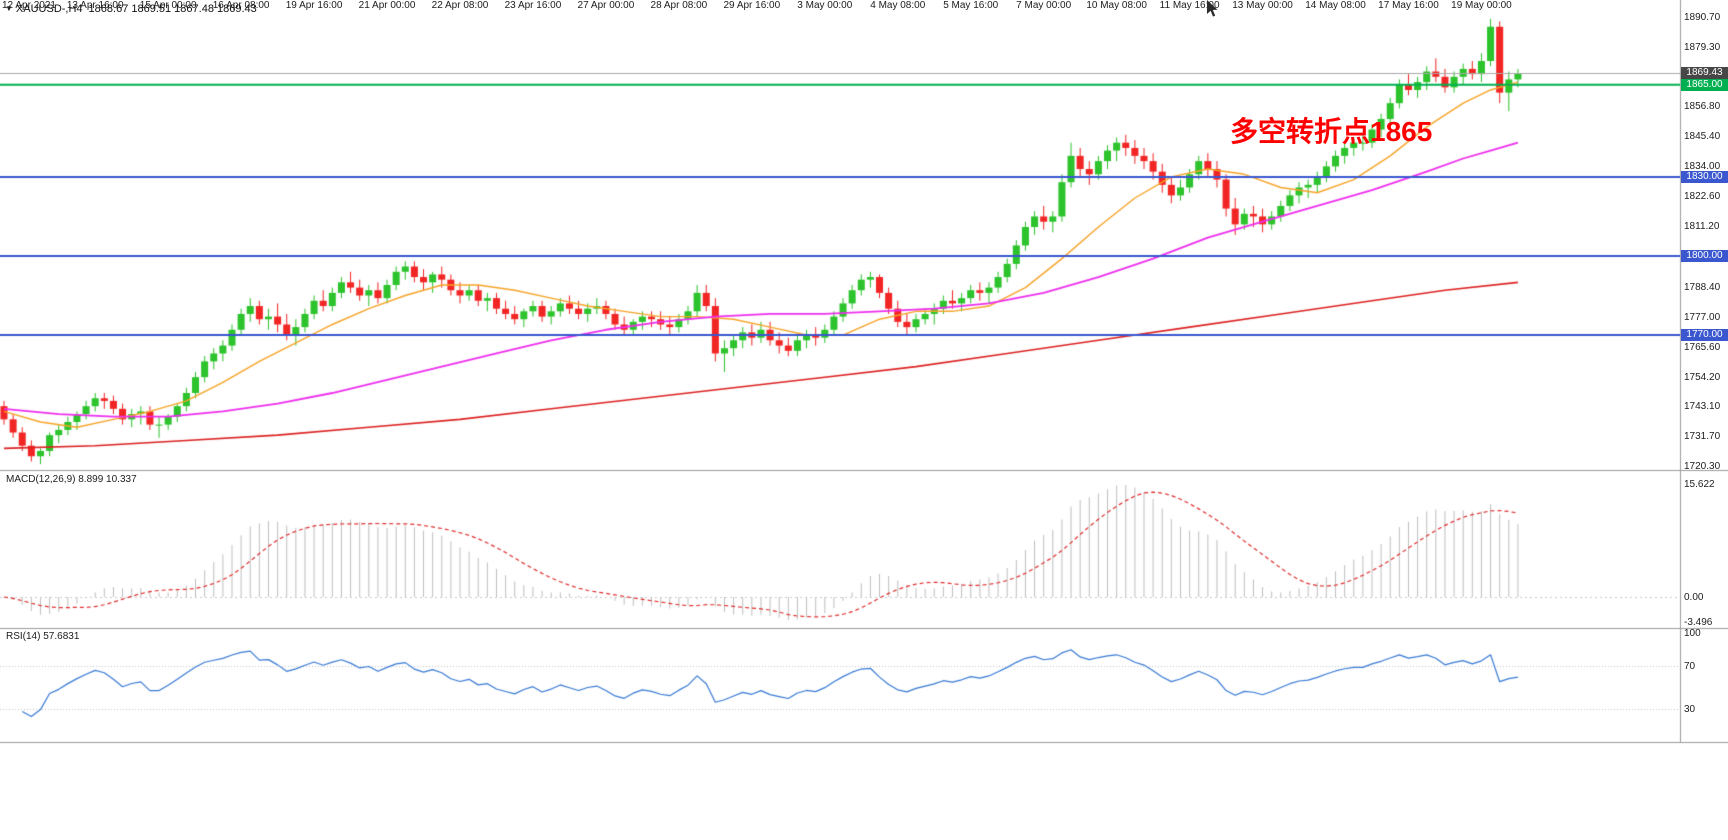 The height and width of the screenshot is (840, 1728). I want to click on time-axis-label: 28 Apr 08:00, so click(679, 5).